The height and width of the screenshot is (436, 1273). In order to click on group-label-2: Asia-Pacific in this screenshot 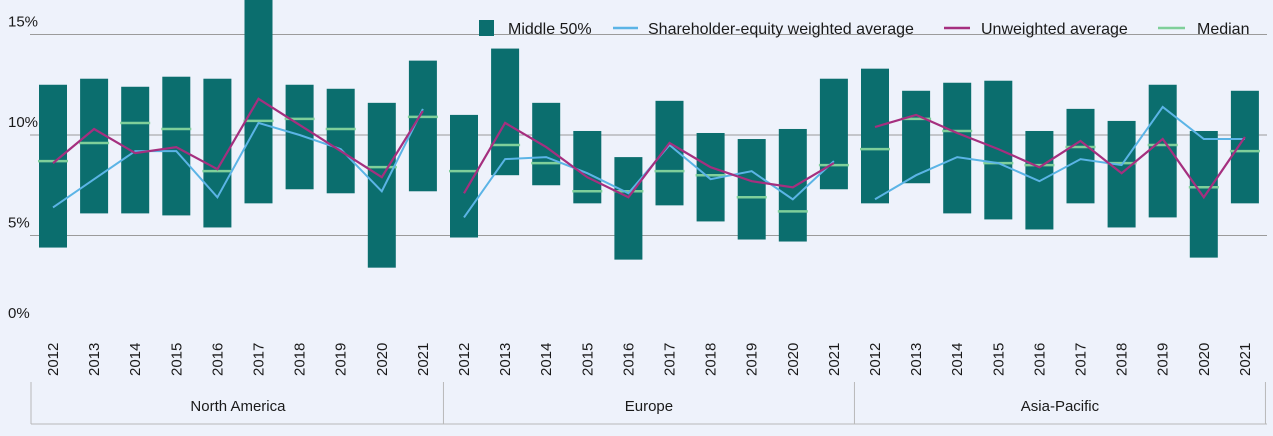, I will do `click(1060, 406)`.